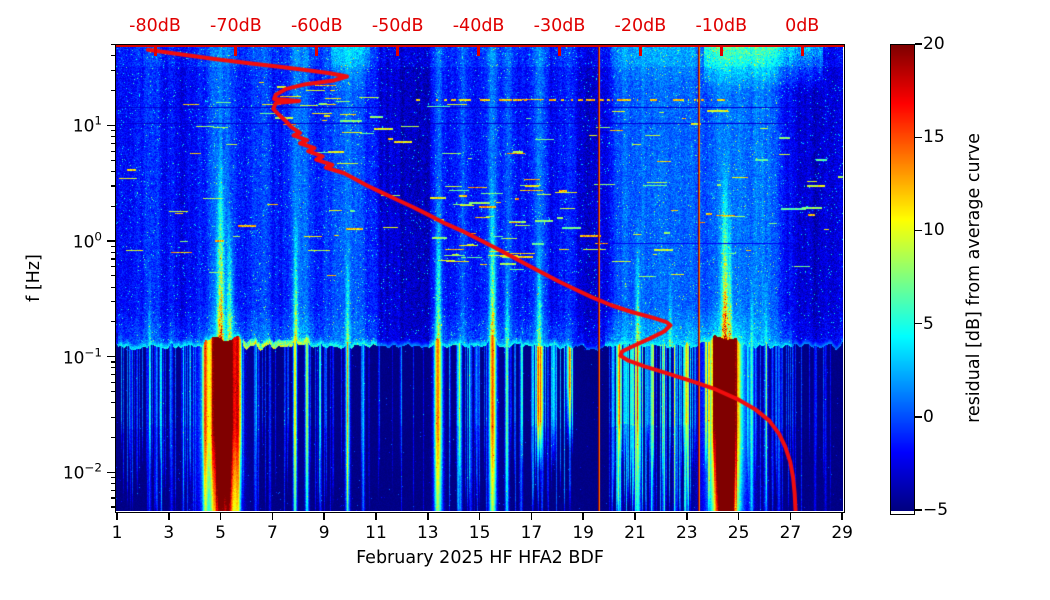 The height and width of the screenshot is (600, 1050). What do you see at coordinates (802, 26) in the screenshot?
I see `top-axis-tick-label: 0dB` at bounding box center [802, 26].